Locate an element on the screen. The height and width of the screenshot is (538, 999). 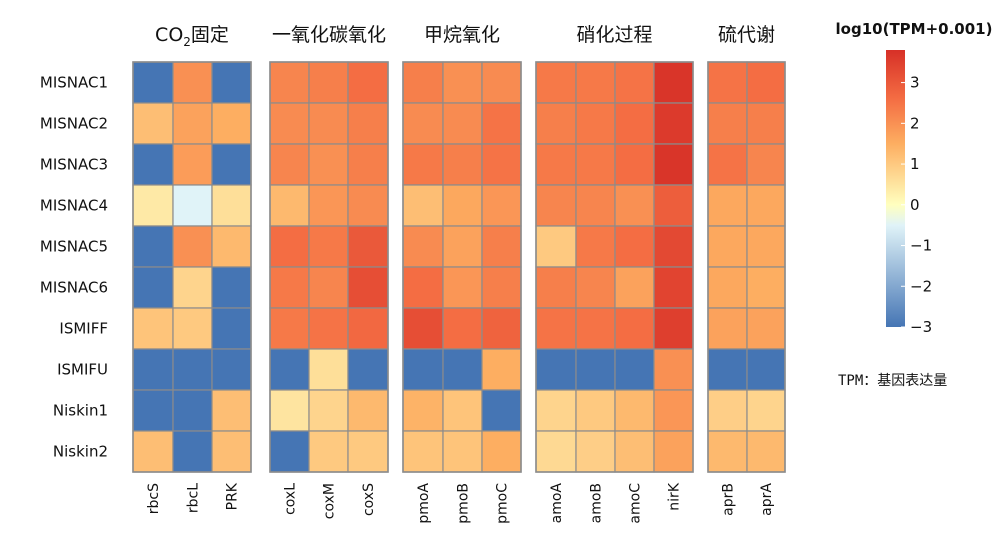
colorbar is located at coordinates (895, 188).